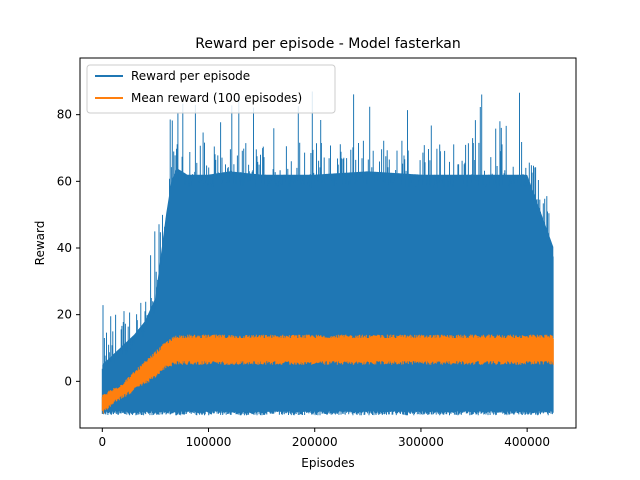  What do you see at coordinates (40, 243) in the screenshot?
I see `y-axis-label: Reward` at bounding box center [40, 243].